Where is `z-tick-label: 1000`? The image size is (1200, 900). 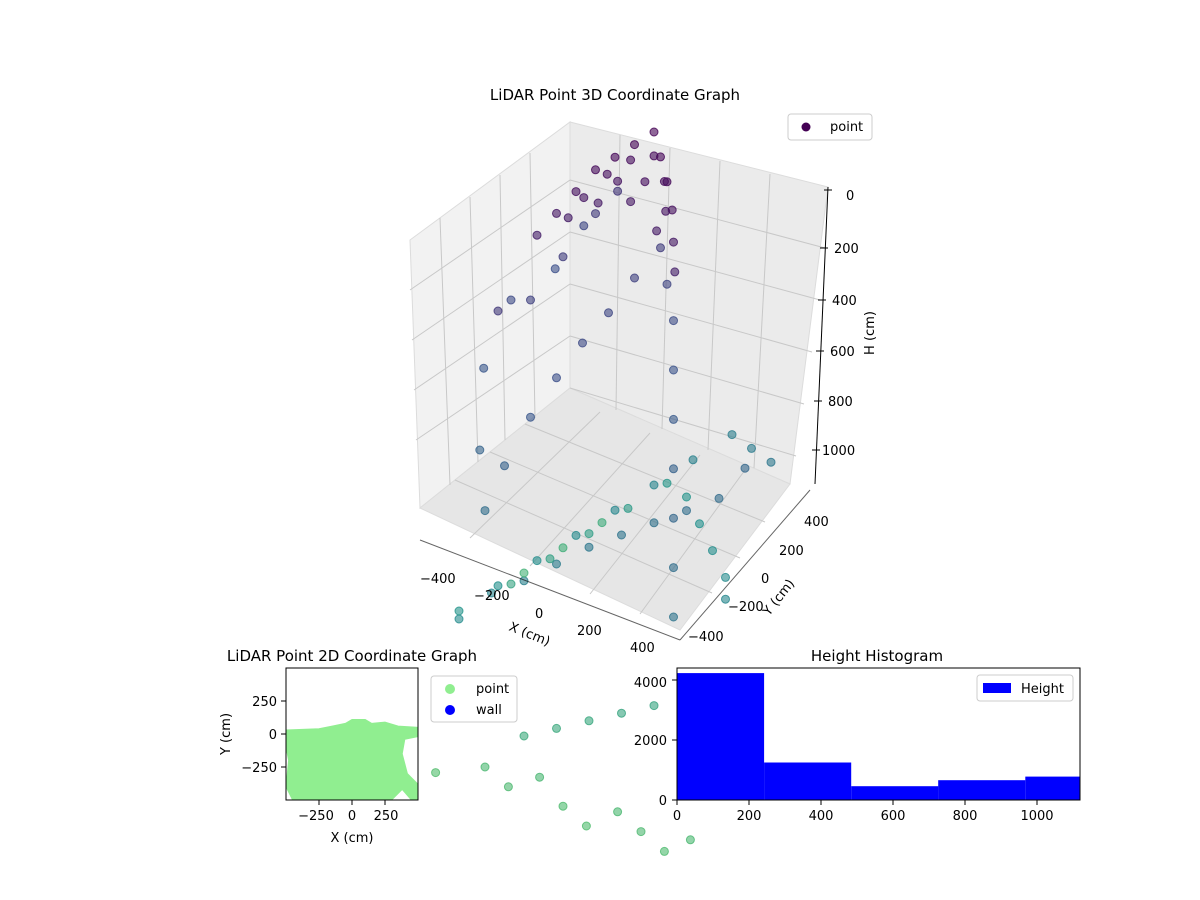
z-tick-label: 1000 is located at coordinates (838, 451).